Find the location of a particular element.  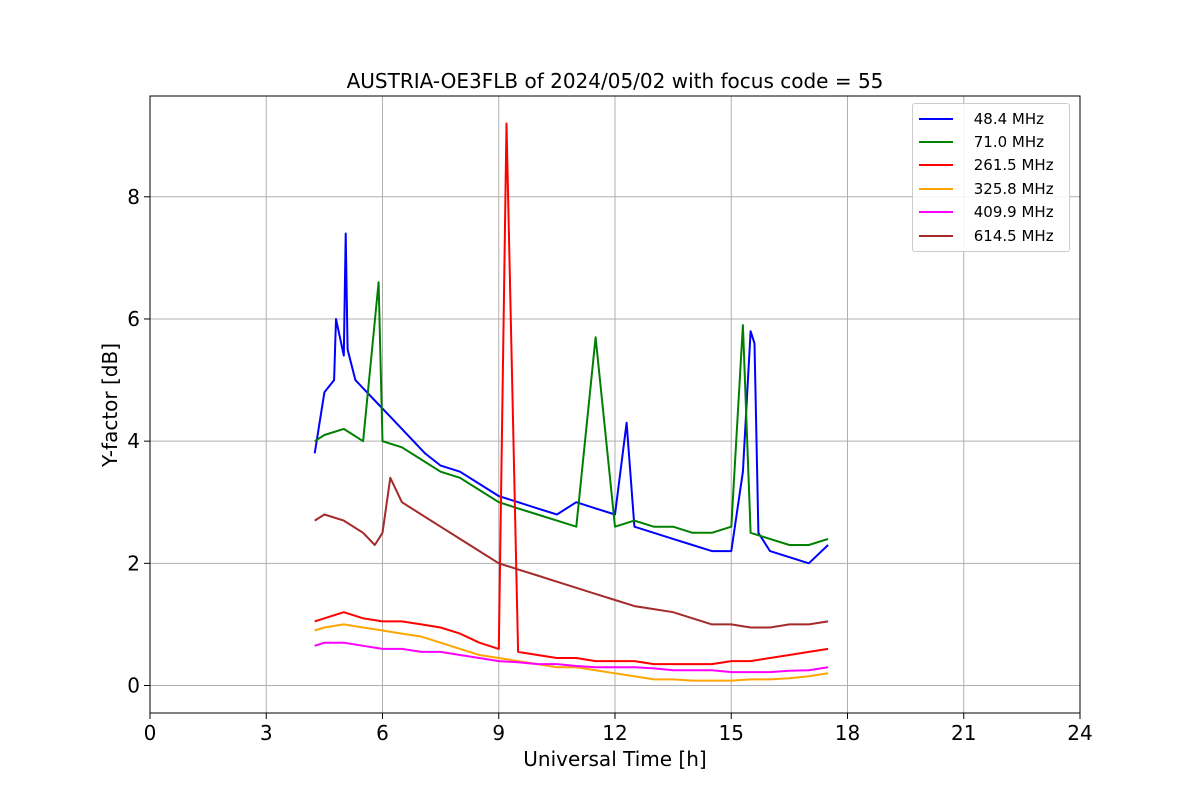

y-axis-ticks: 0 2 4 6 8 is located at coordinates (138, 441).